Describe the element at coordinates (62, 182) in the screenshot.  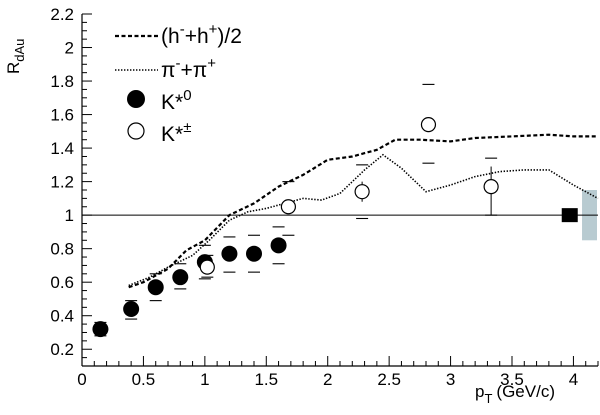
I see `y-tick-label: 1.2` at that location.